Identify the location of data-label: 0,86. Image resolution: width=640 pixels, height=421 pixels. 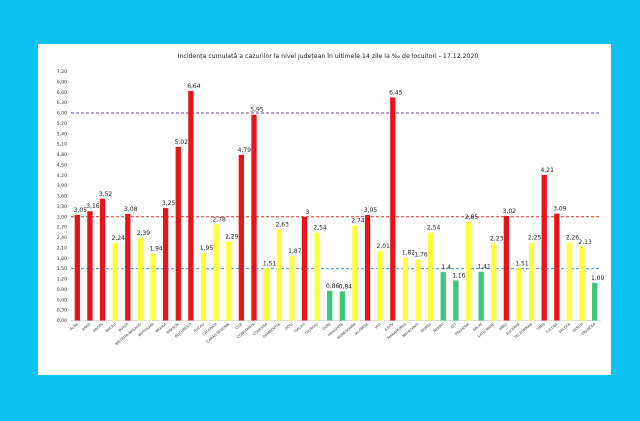
(333, 286).